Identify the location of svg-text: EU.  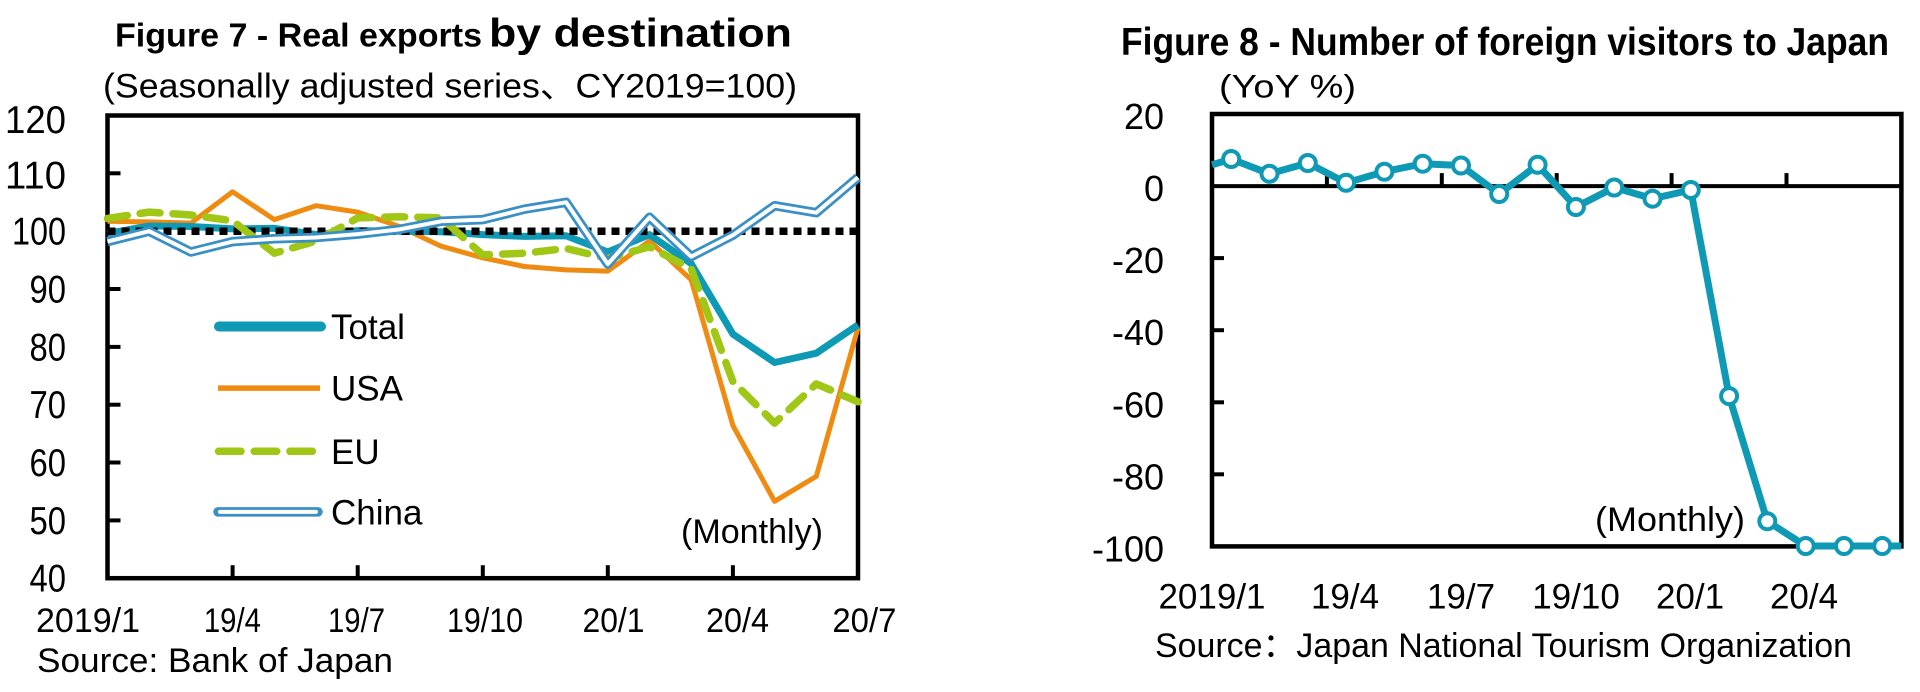
(355, 452).